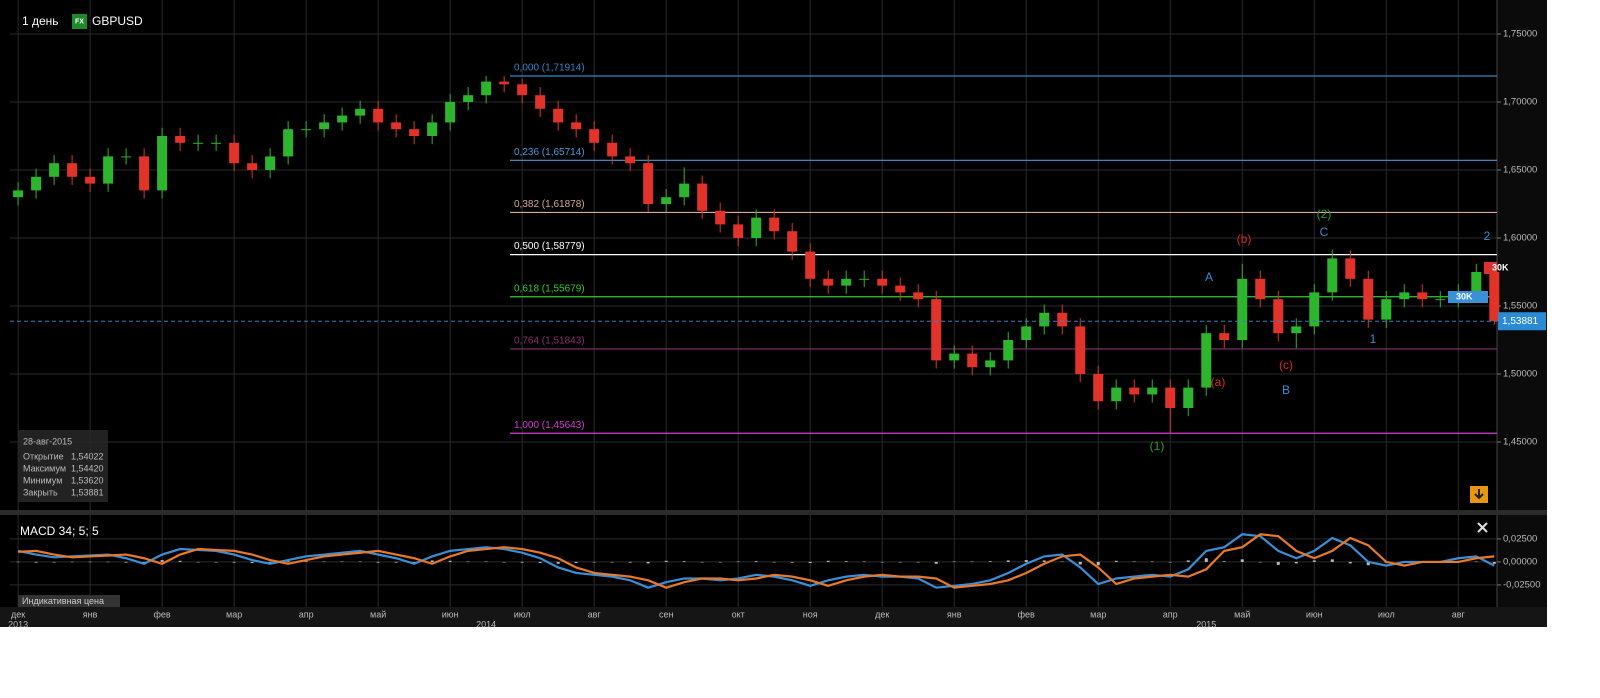  I want to click on year-label: 2013, so click(18, 623).